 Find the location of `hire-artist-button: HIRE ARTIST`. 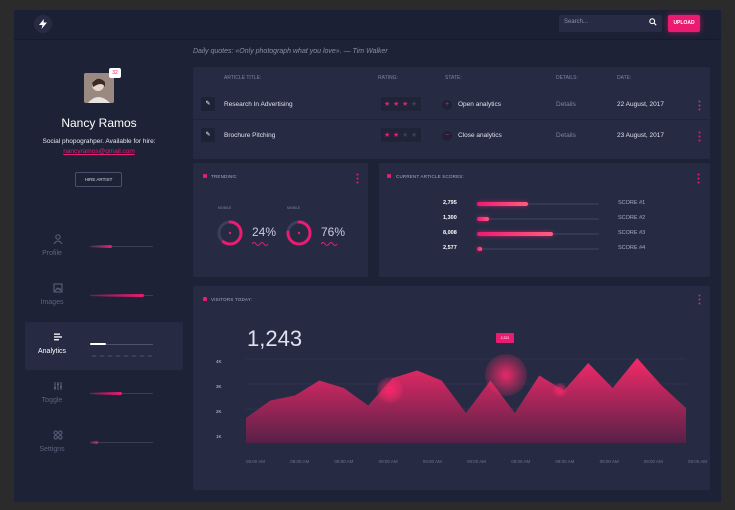

hire-artist-button: HIRE ARTIST is located at coordinates (98, 179).